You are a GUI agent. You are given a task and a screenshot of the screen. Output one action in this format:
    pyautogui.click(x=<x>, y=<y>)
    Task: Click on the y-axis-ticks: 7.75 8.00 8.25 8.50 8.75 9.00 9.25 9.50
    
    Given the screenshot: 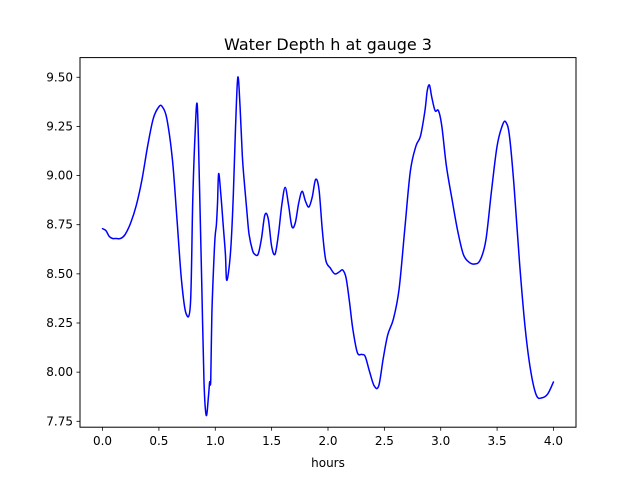 What is the action you would take?
    pyautogui.click(x=63, y=249)
    